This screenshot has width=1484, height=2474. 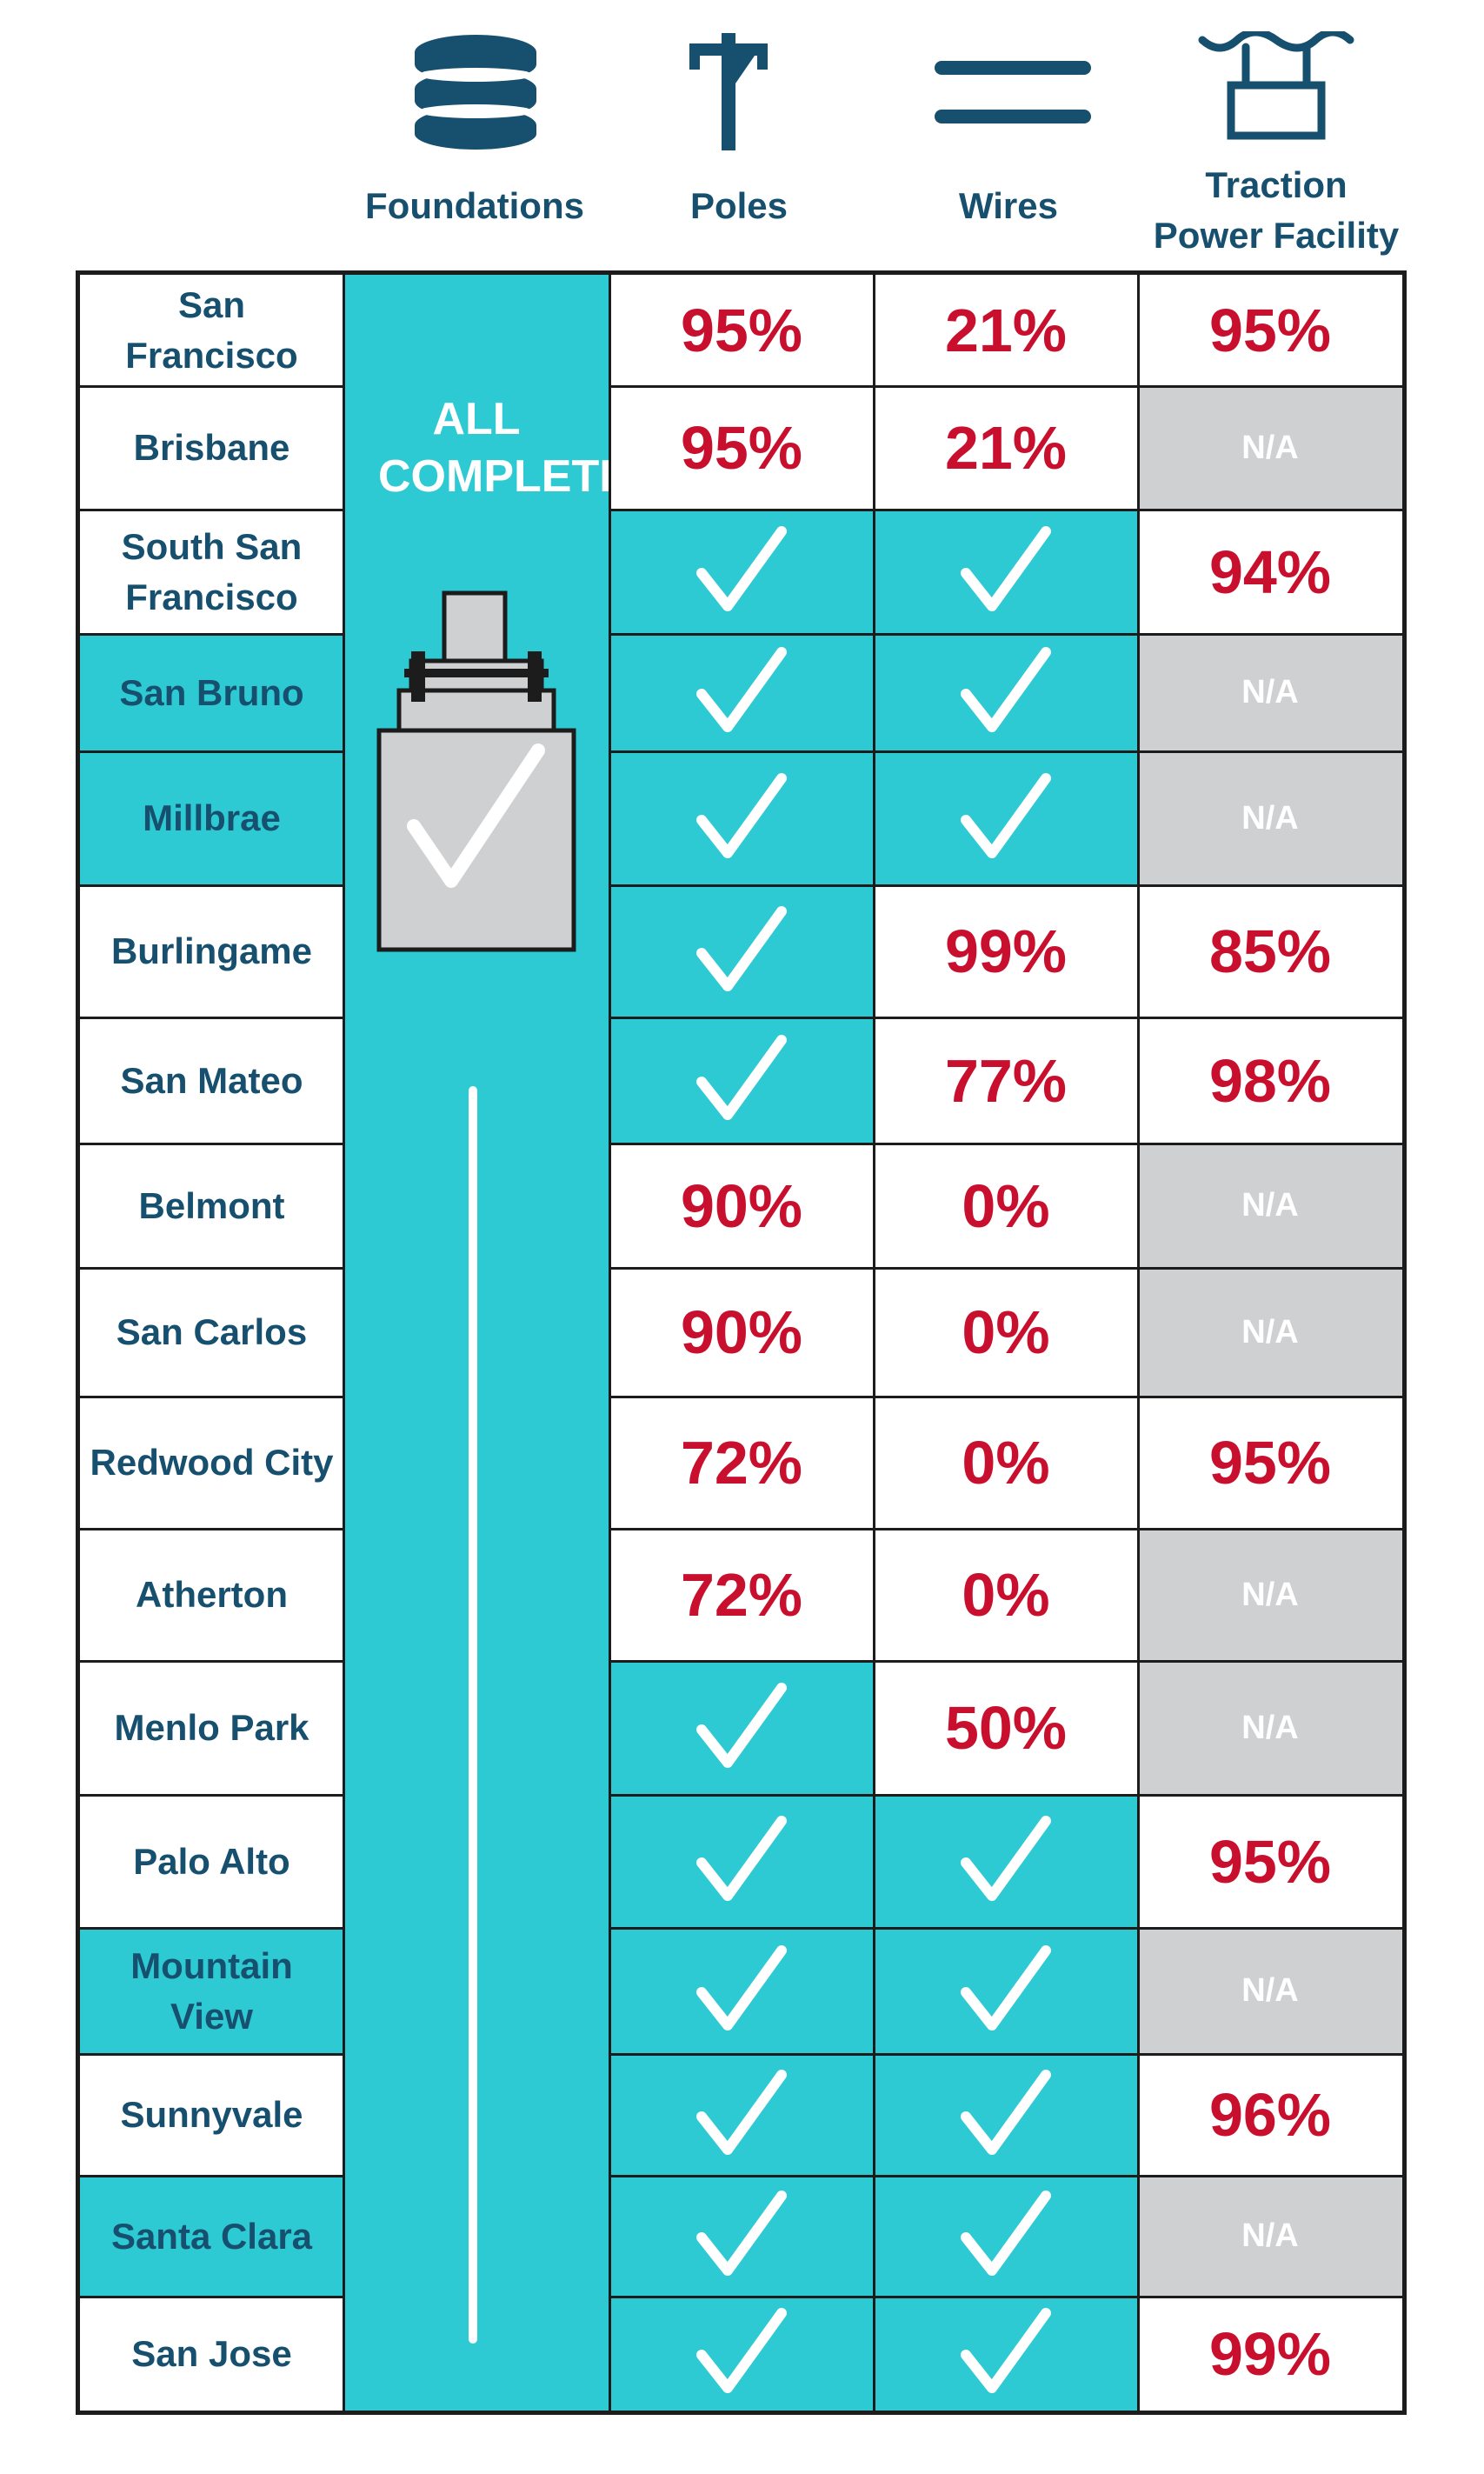 I want to click on city-cell: Millbrae, so click(x=211, y=818).